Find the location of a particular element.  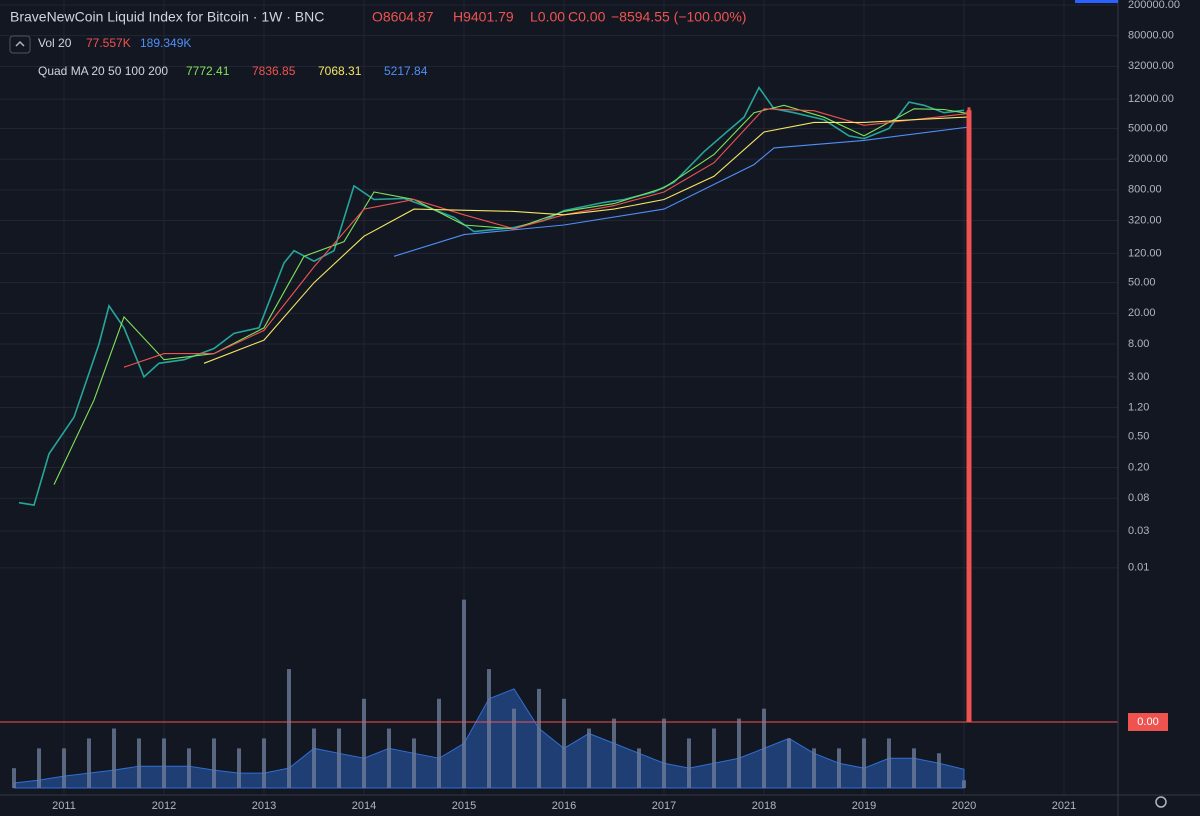

y-tick-label: 200000.00 is located at coordinates (1154, 5).